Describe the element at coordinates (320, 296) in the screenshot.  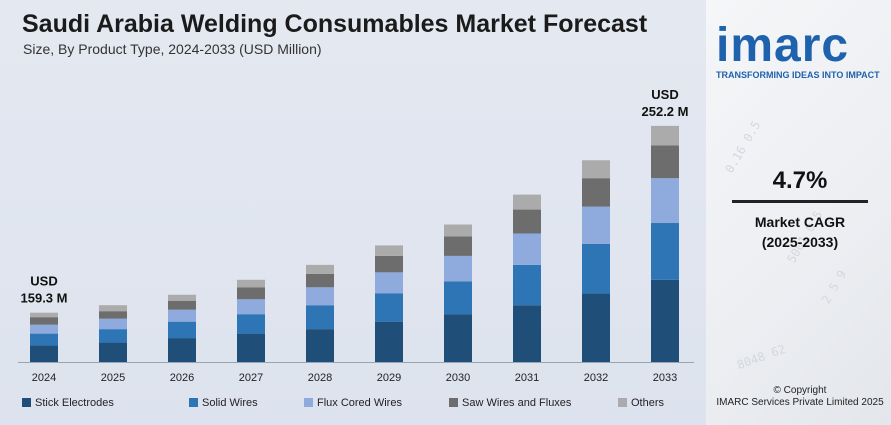
I see `bar-segment-2028-flux-cored-wires` at that location.